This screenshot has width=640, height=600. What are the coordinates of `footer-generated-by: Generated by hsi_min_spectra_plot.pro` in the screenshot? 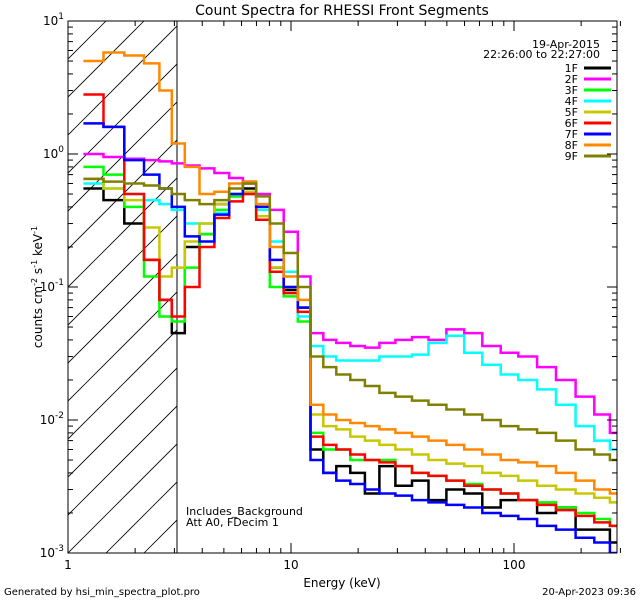 It's located at (102, 592).